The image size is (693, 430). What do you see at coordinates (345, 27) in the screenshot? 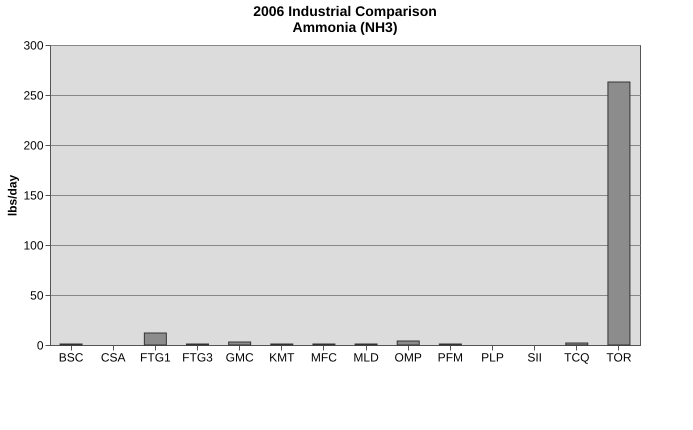
I see `text: Ammonia (NH3)` at bounding box center [345, 27].